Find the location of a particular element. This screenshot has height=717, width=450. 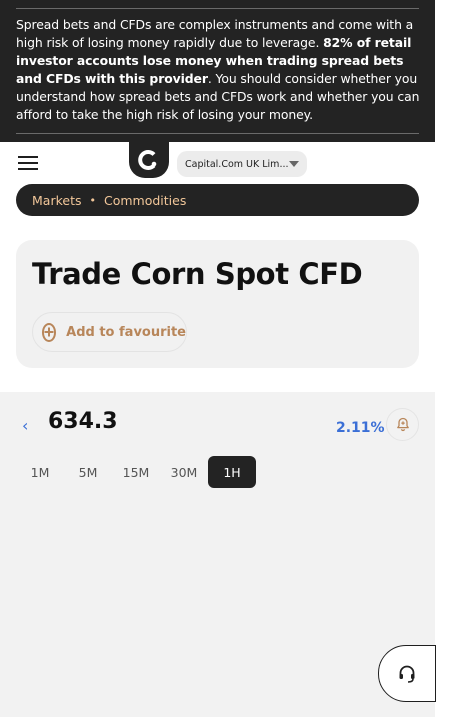

price-alert-button is located at coordinates (402, 424).